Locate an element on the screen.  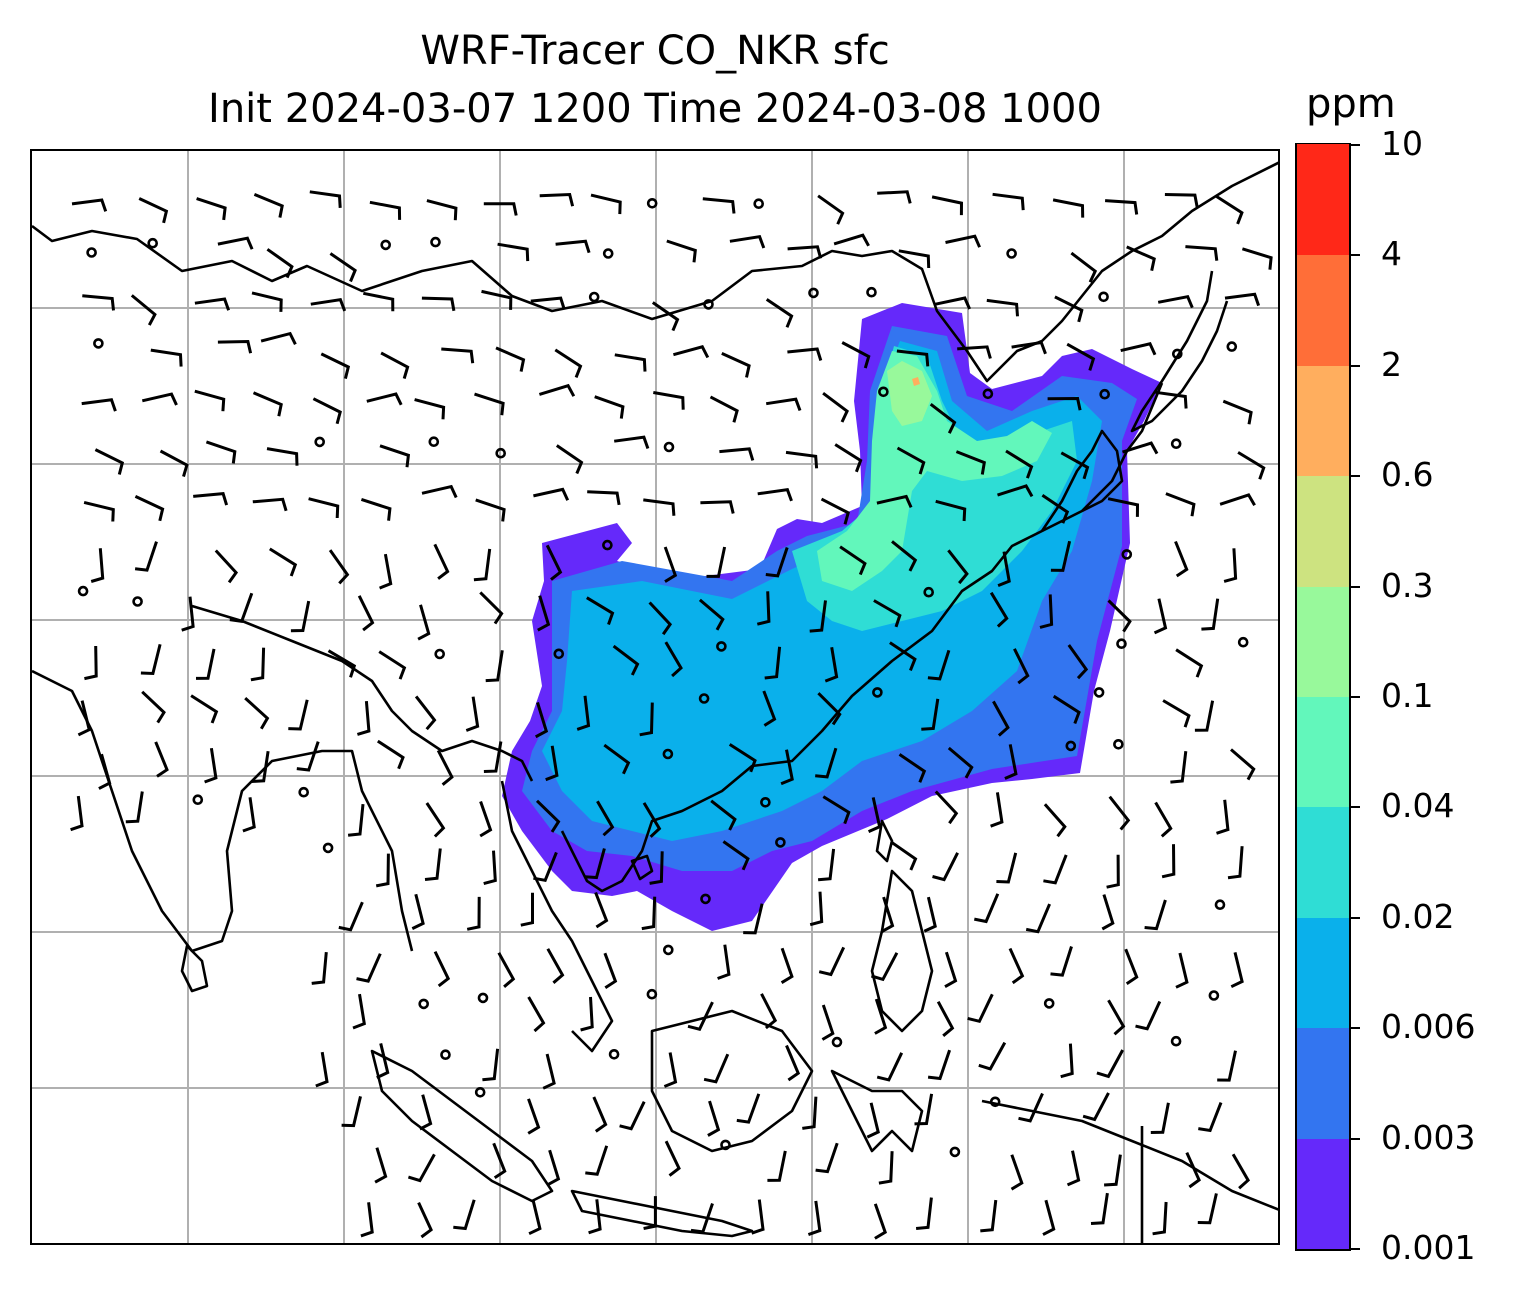
colorbar is located at coordinates (1323, 697).